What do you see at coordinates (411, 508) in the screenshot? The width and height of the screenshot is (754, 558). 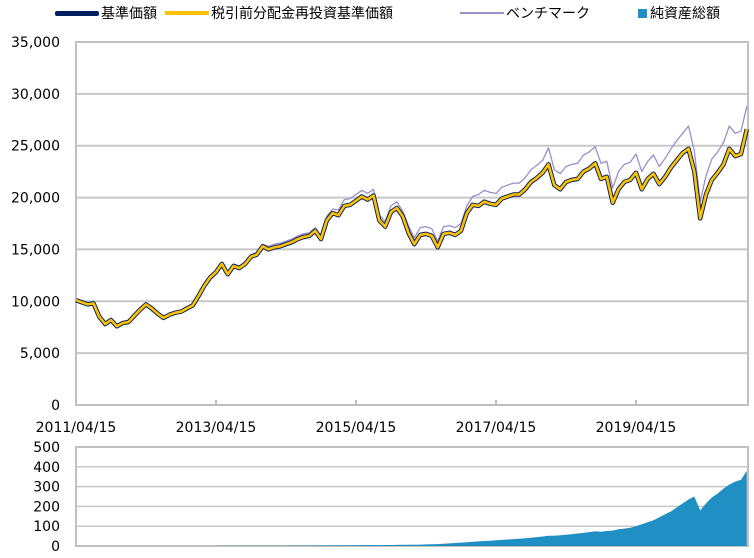 I see `aum-area` at bounding box center [411, 508].